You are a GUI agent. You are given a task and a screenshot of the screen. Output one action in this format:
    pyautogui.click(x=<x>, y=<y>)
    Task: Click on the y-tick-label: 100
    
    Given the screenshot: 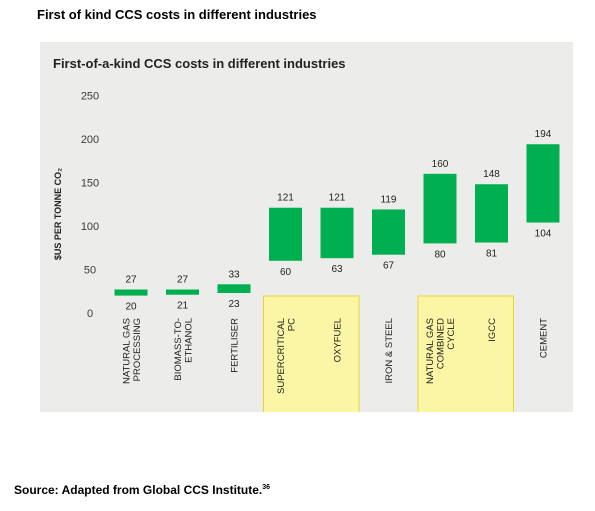 What is the action you would take?
    pyautogui.click(x=90, y=227)
    